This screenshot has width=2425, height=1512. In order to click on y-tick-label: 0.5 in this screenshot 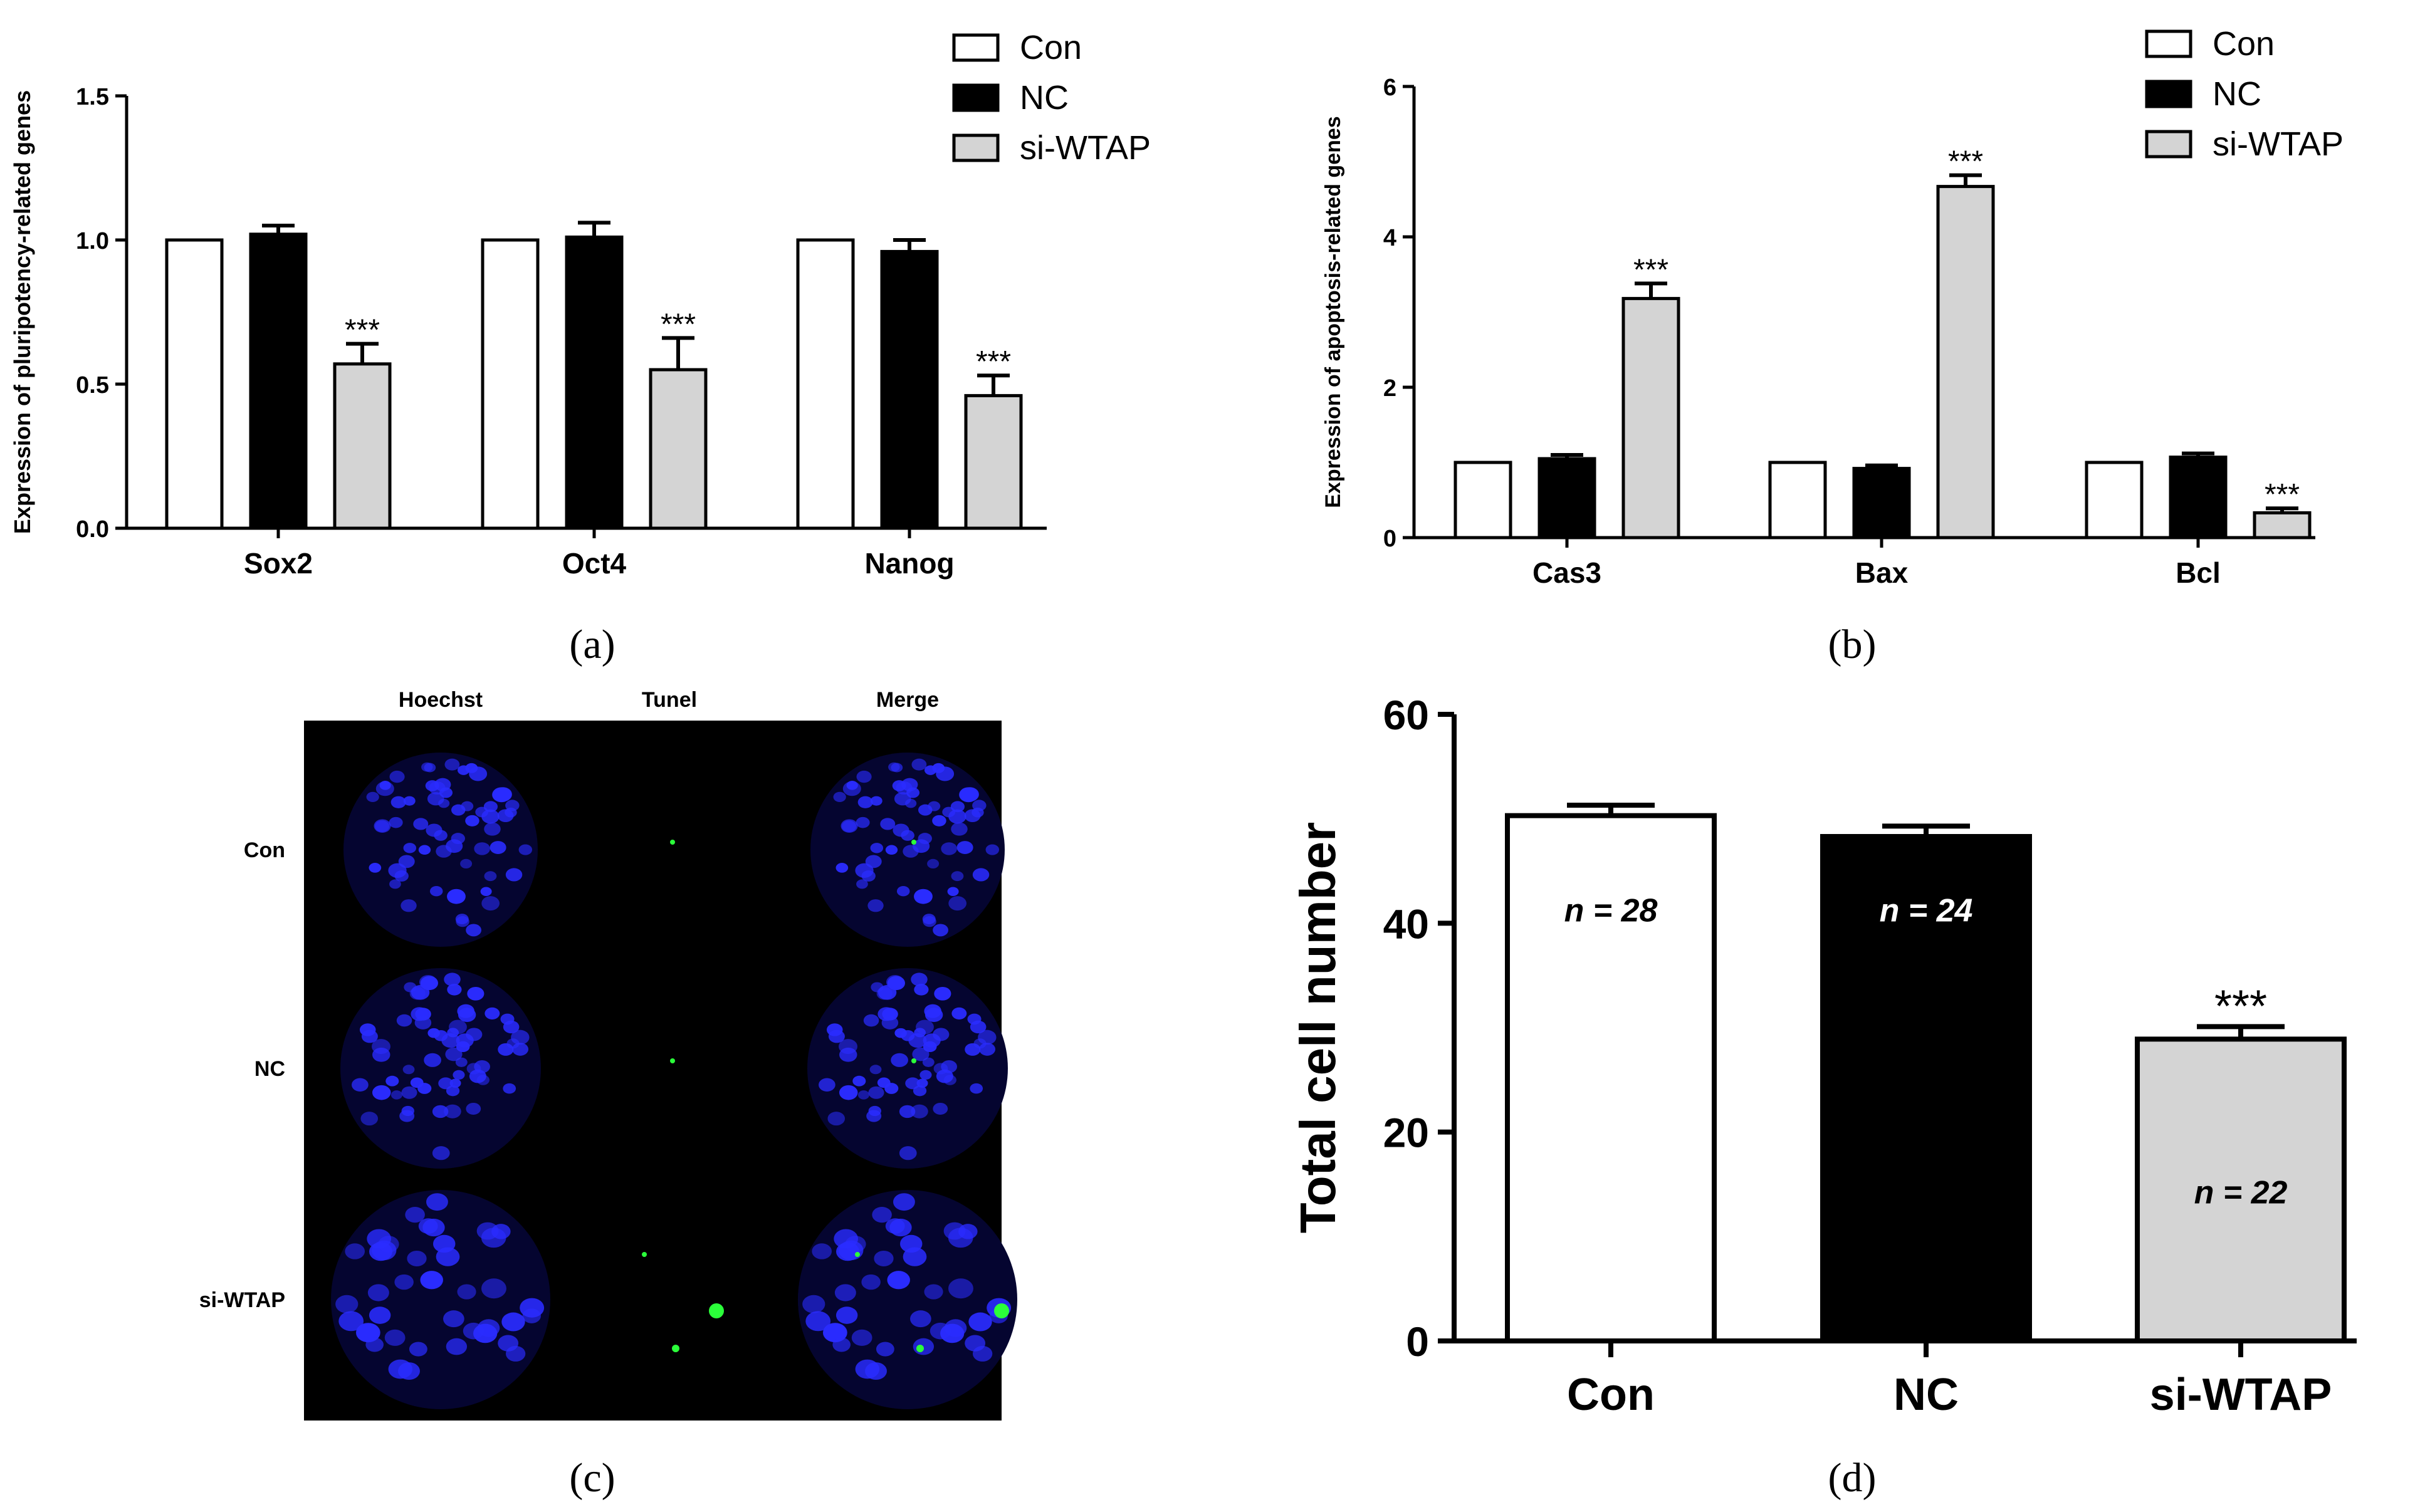, I will do `click(93, 385)`.